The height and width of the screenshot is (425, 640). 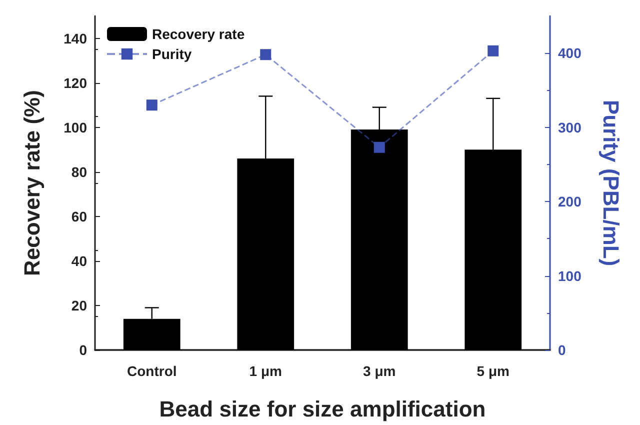 I want to click on y-tick-label: 60, so click(x=79, y=216).